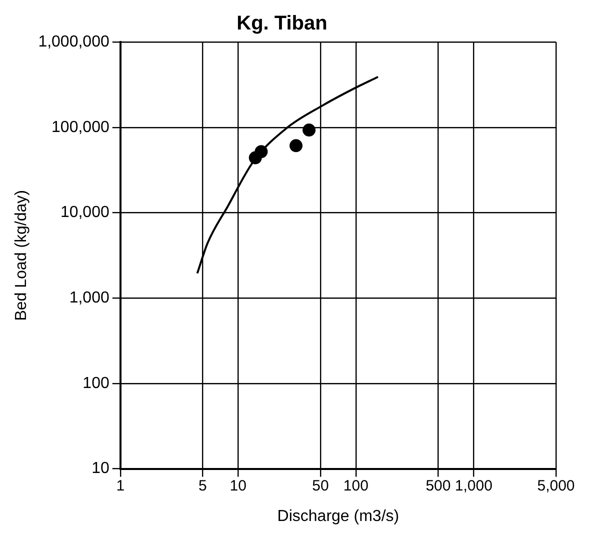 The image size is (594, 538). Describe the element at coordinates (355, 485) in the screenshot. I see `x-tick-label: 100` at that location.